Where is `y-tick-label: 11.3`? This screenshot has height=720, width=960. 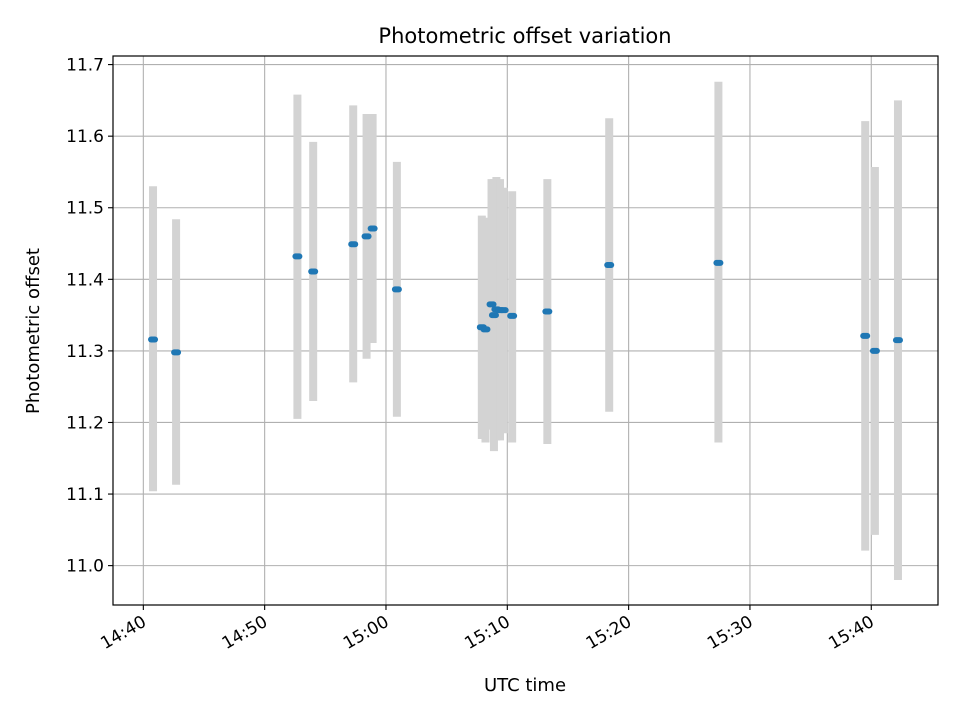 y-tick-label: 11.3 is located at coordinates (85, 352).